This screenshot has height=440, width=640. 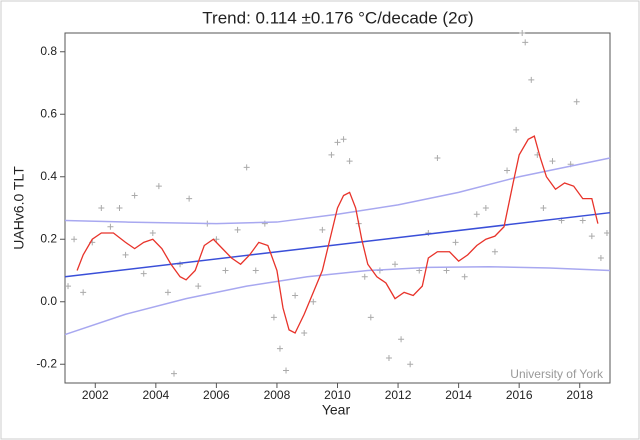 What do you see at coordinates (579, 395) in the screenshot?
I see `x-tick-label: 2018` at bounding box center [579, 395].